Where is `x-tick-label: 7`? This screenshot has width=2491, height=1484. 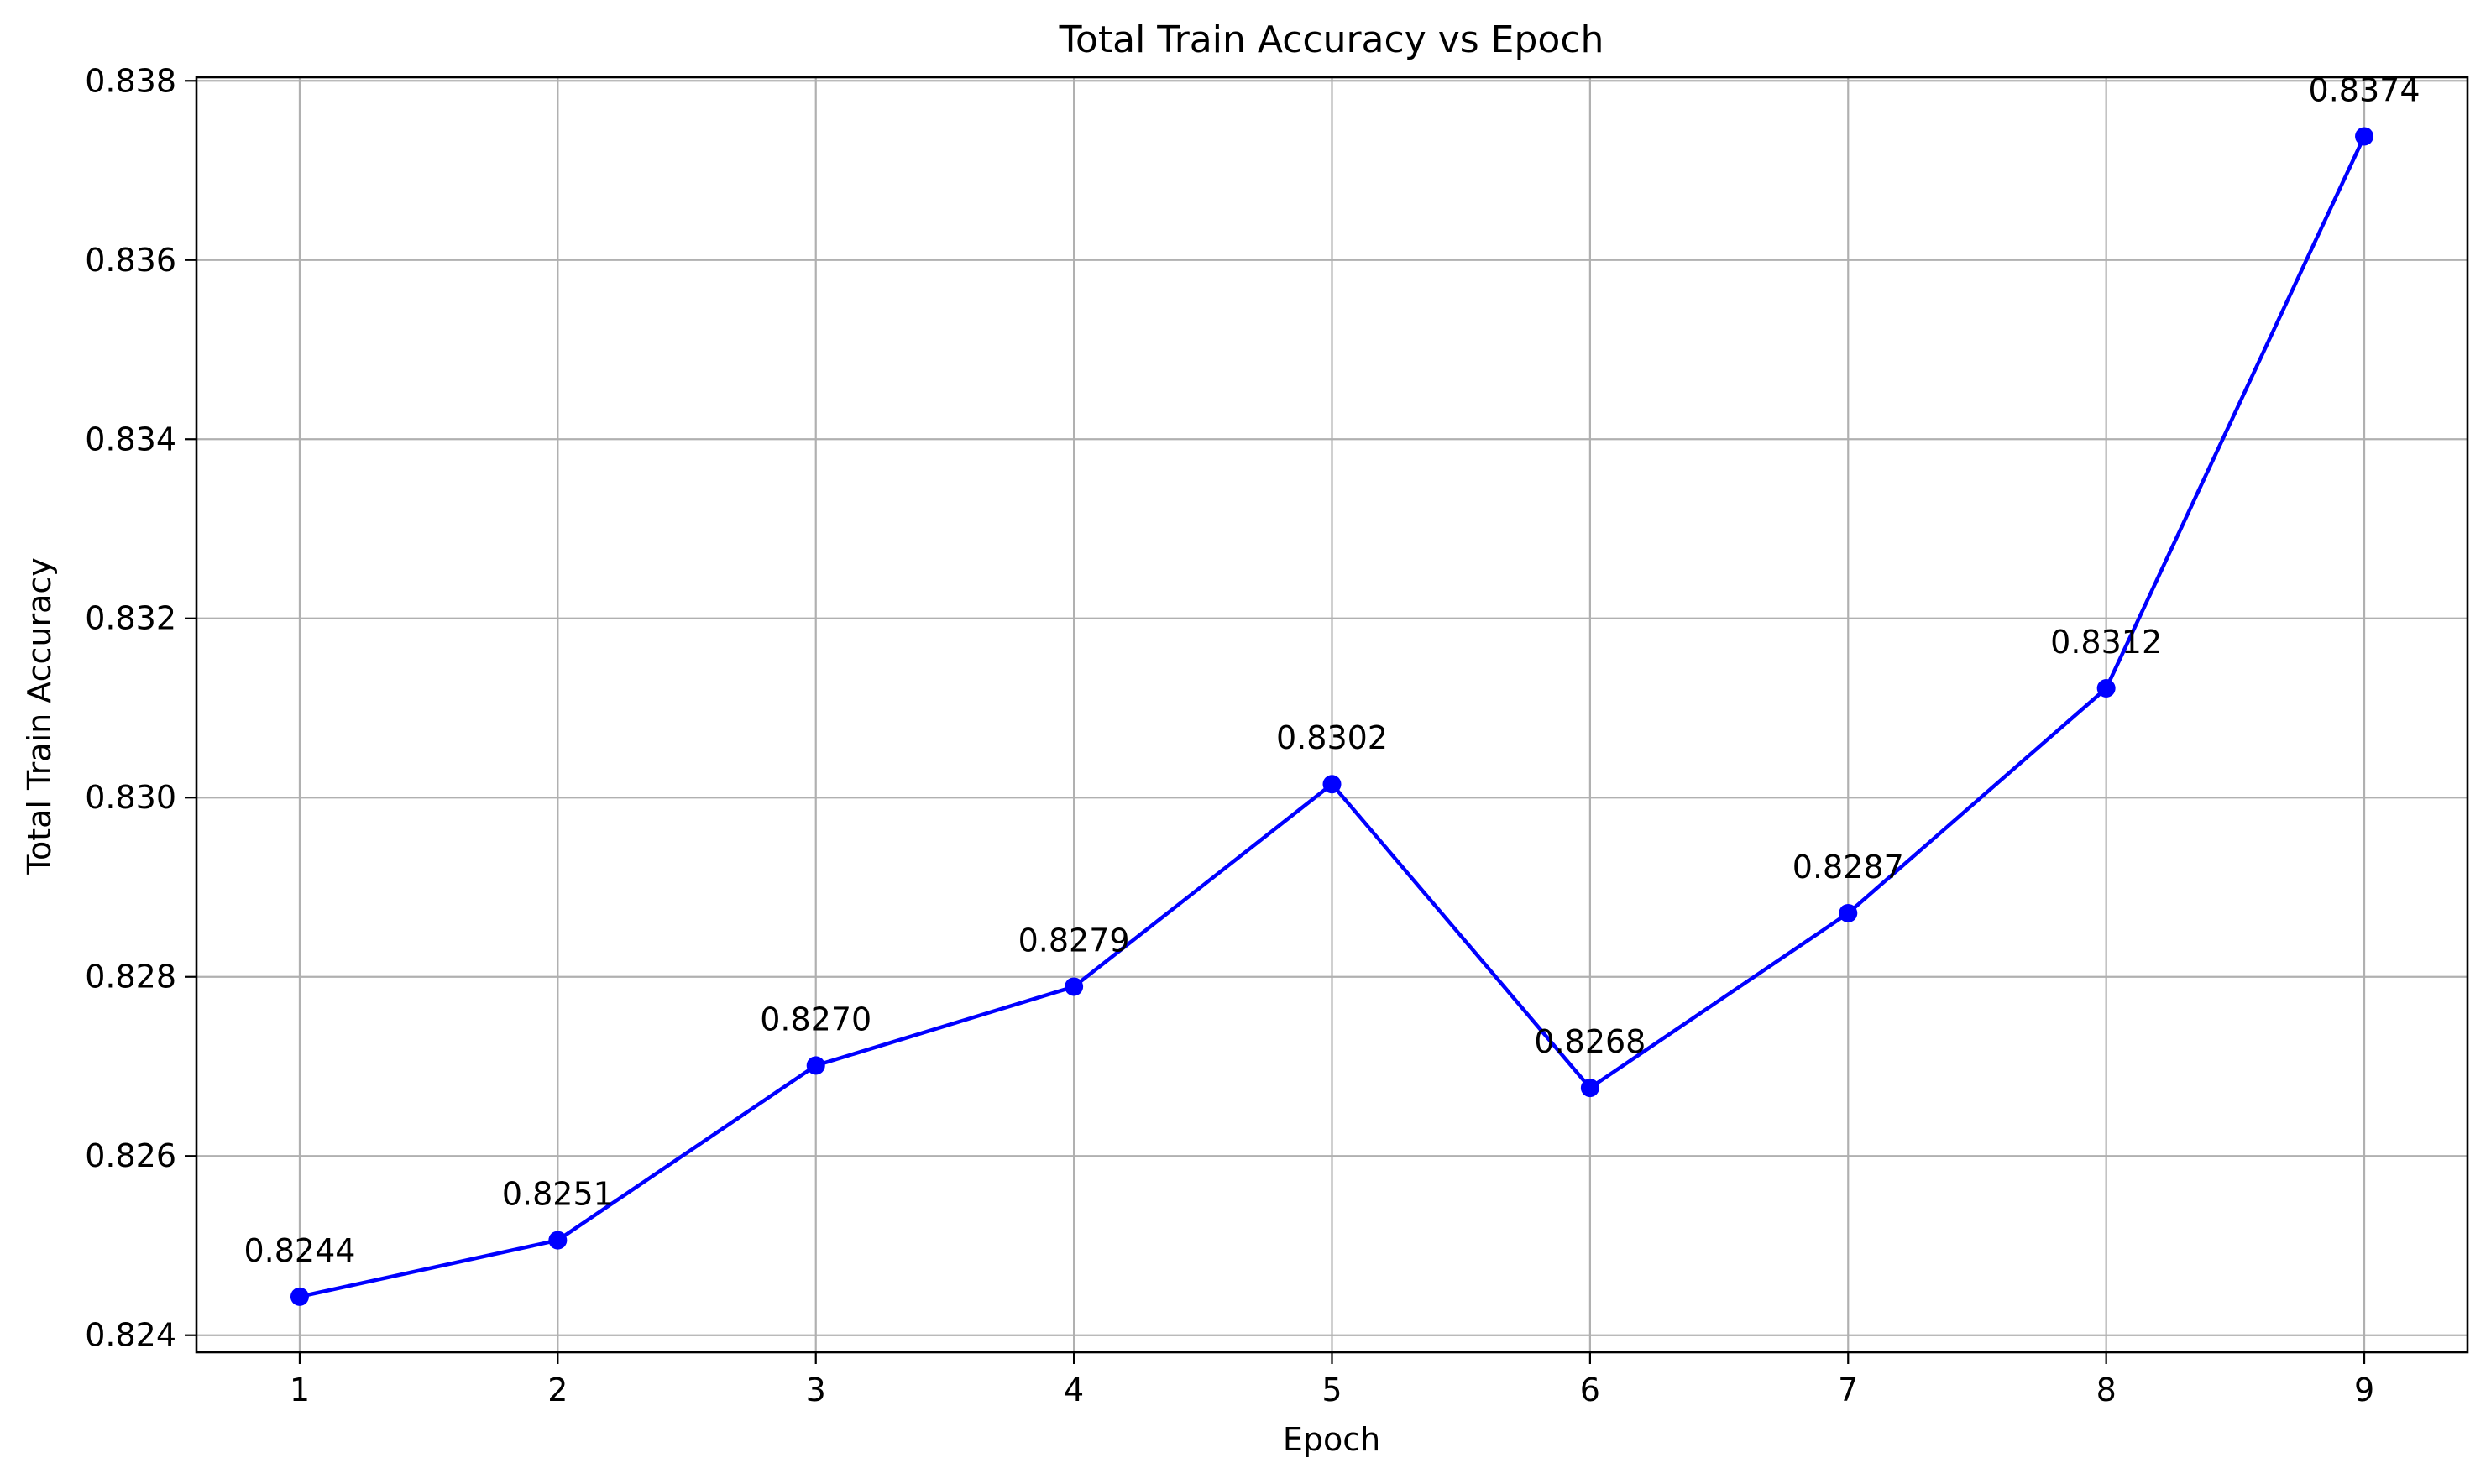
x-tick-label: 7 is located at coordinates (1848, 1390).